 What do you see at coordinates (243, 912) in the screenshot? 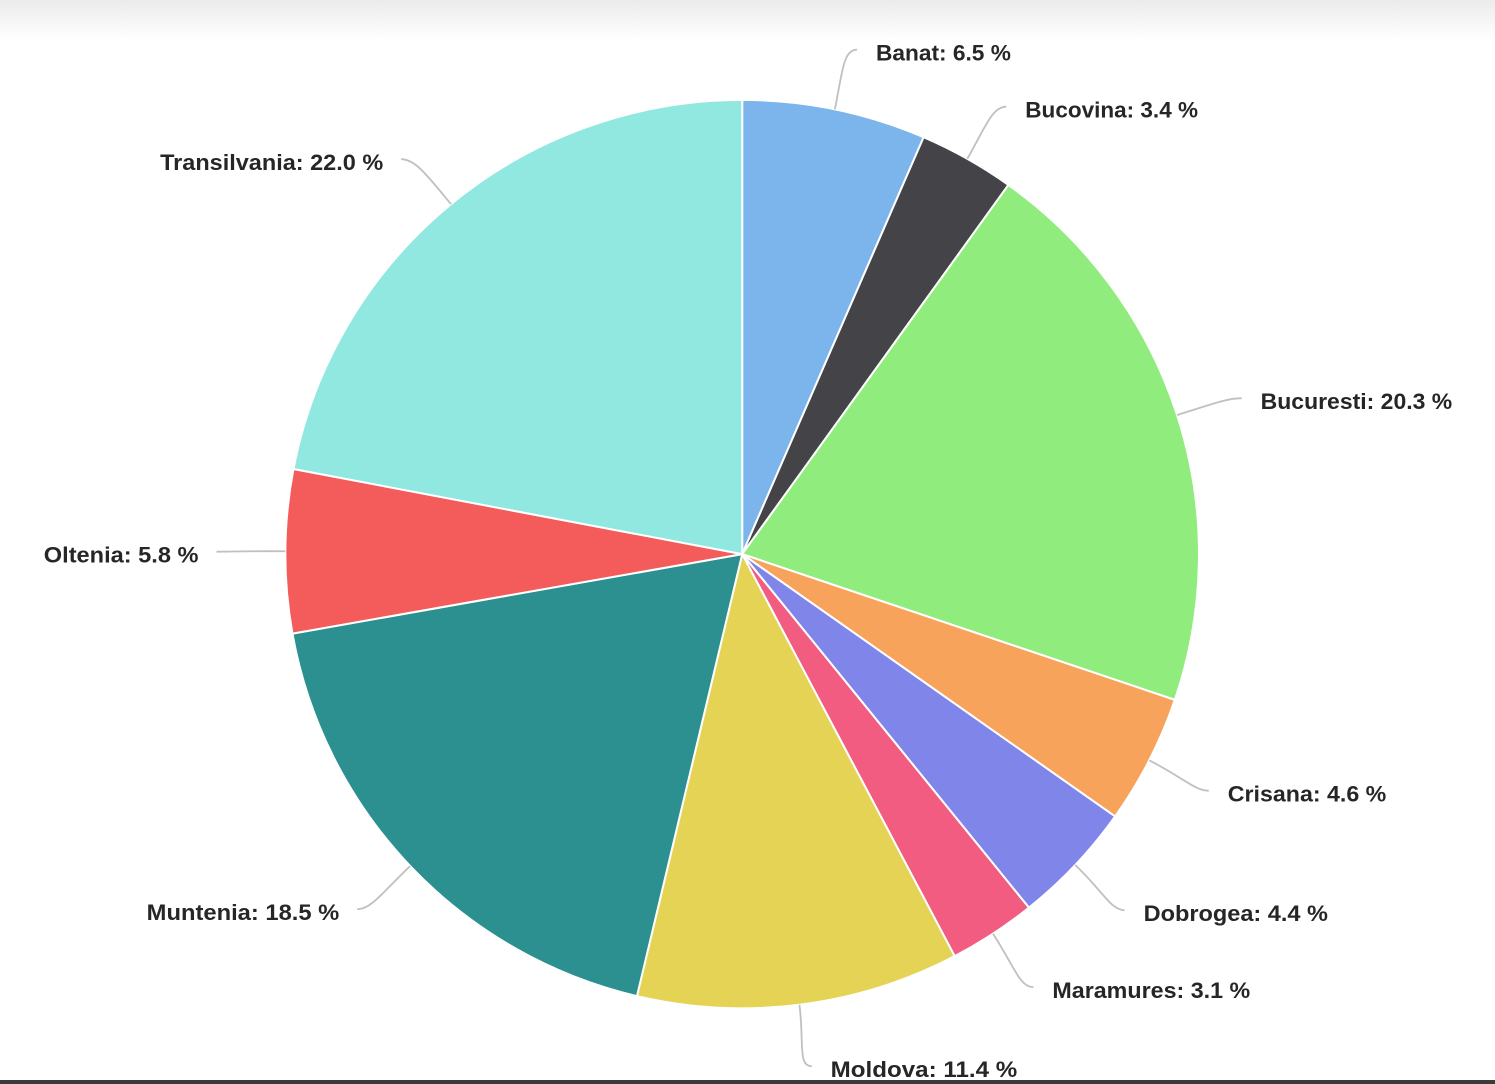
I see `svg-text: Muntenia: 18.5 %` at bounding box center [243, 912].